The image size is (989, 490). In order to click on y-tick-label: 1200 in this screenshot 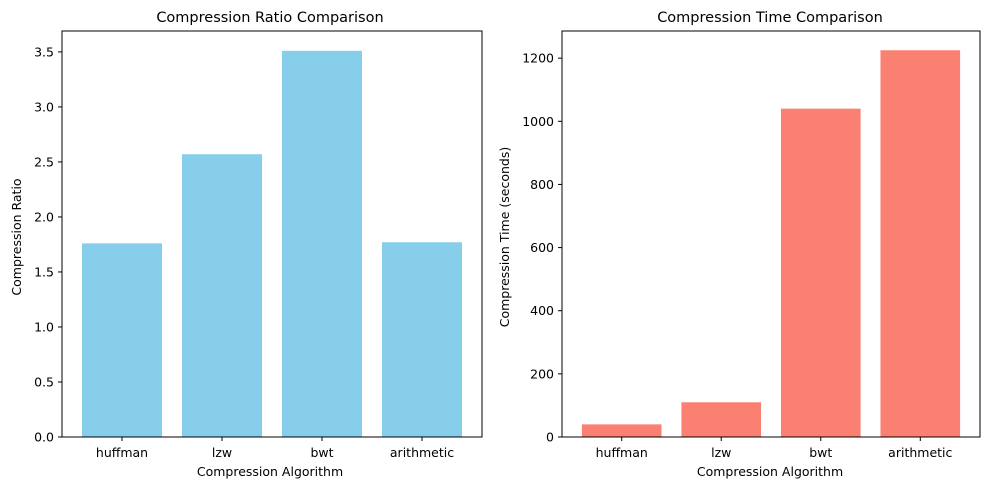, I will do `click(538, 58)`.